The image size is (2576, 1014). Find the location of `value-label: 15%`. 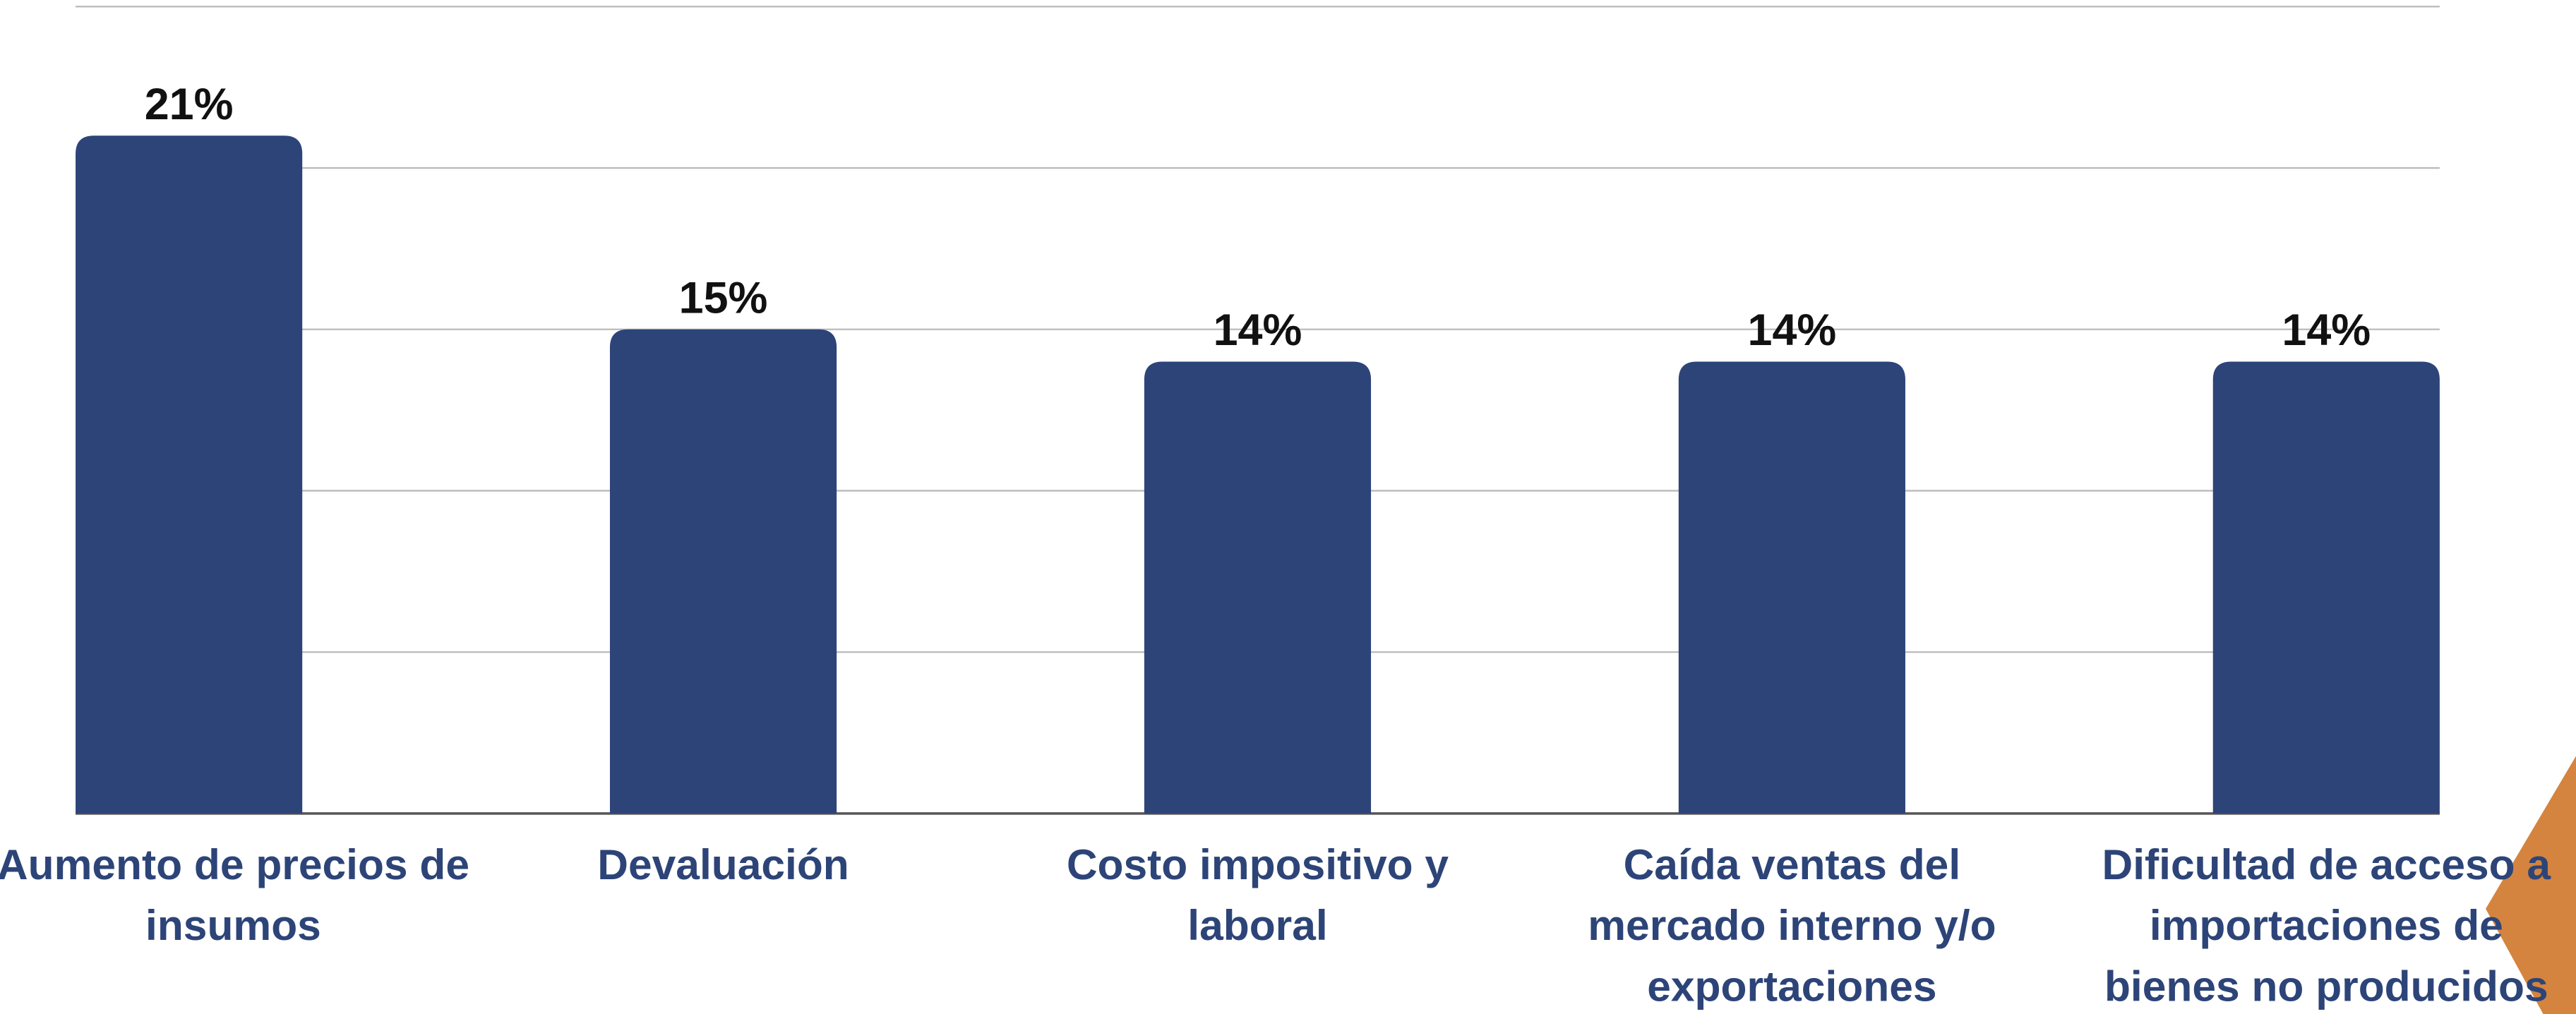

value-label: 15% is located at coordinates (723, 297).